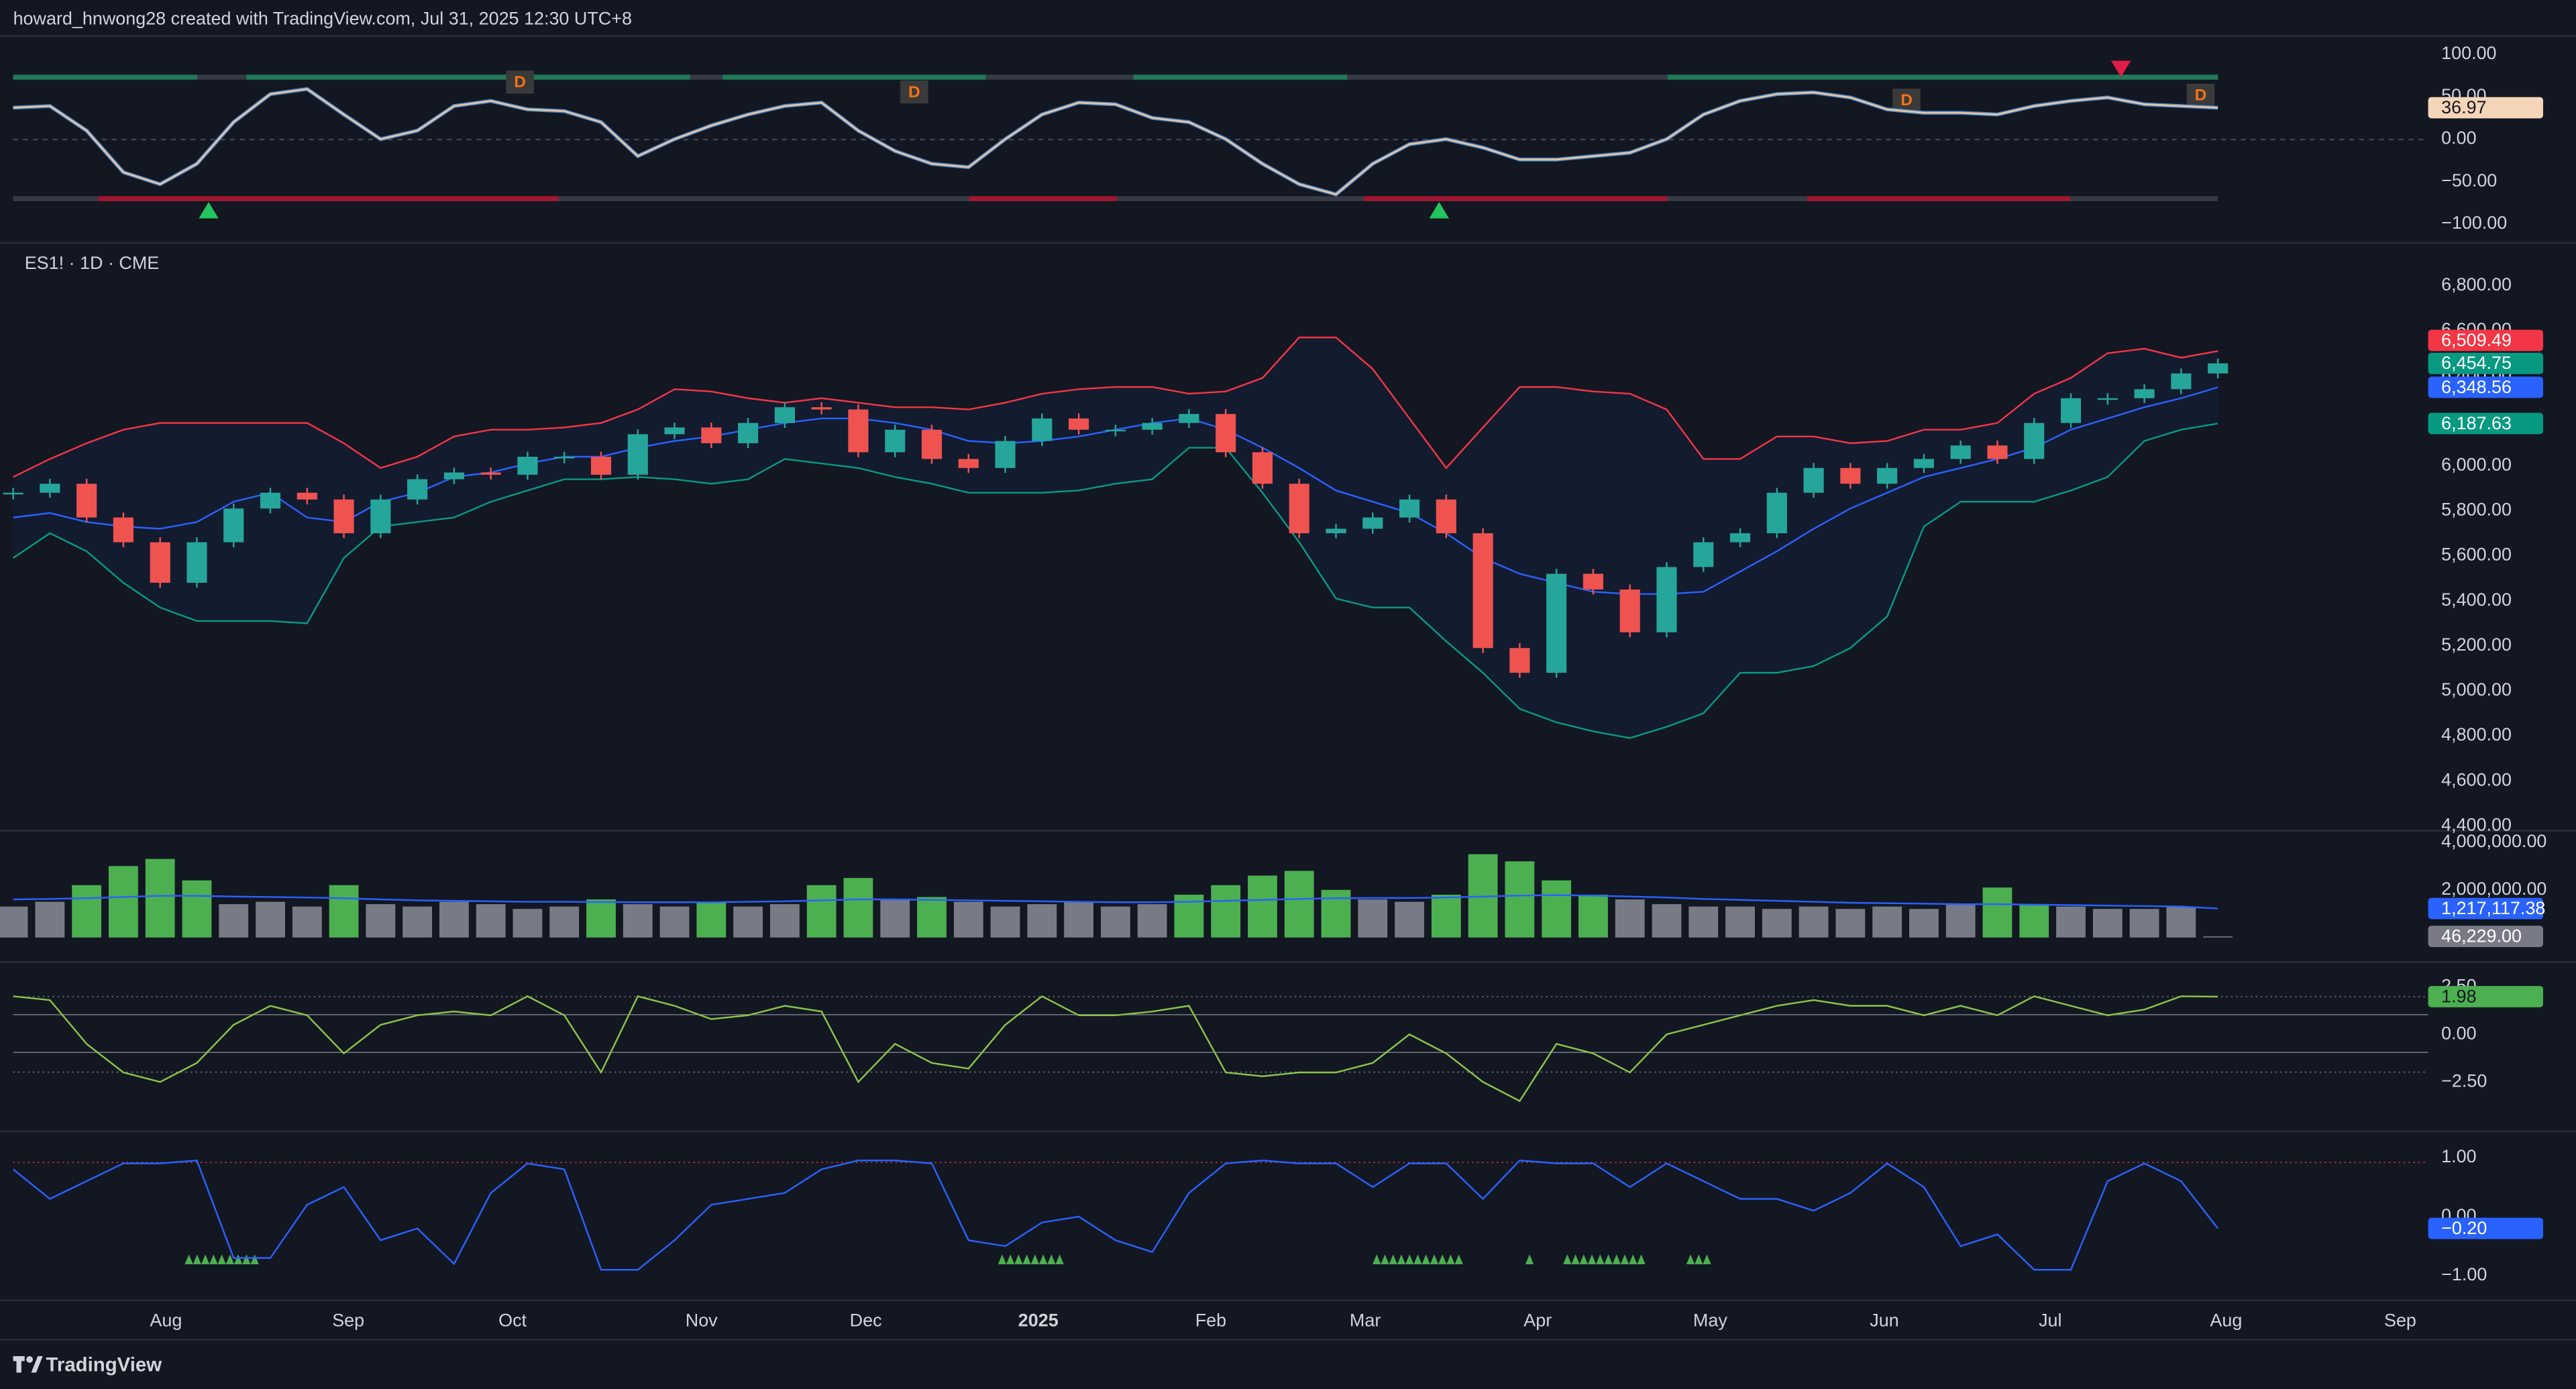  I want to click on y-tick-label: 4,400.00, so click(2476, 824).